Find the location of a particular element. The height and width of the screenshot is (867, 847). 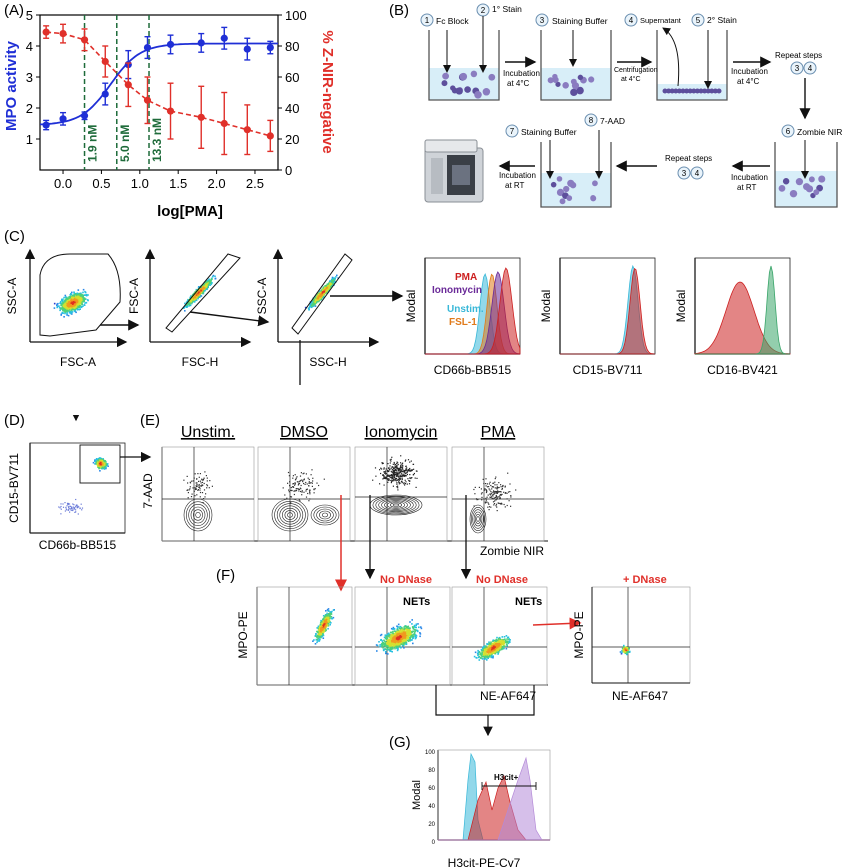

mpo-fit-curve is located at coordinates (158, 84).